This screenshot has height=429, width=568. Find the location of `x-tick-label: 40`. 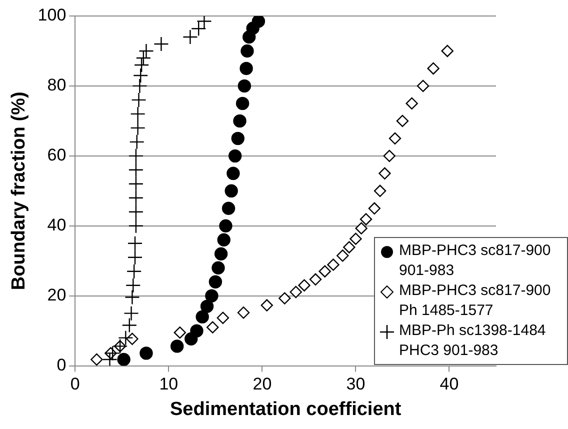

x-tick-label: 40 is located at coordinates (449, 384).